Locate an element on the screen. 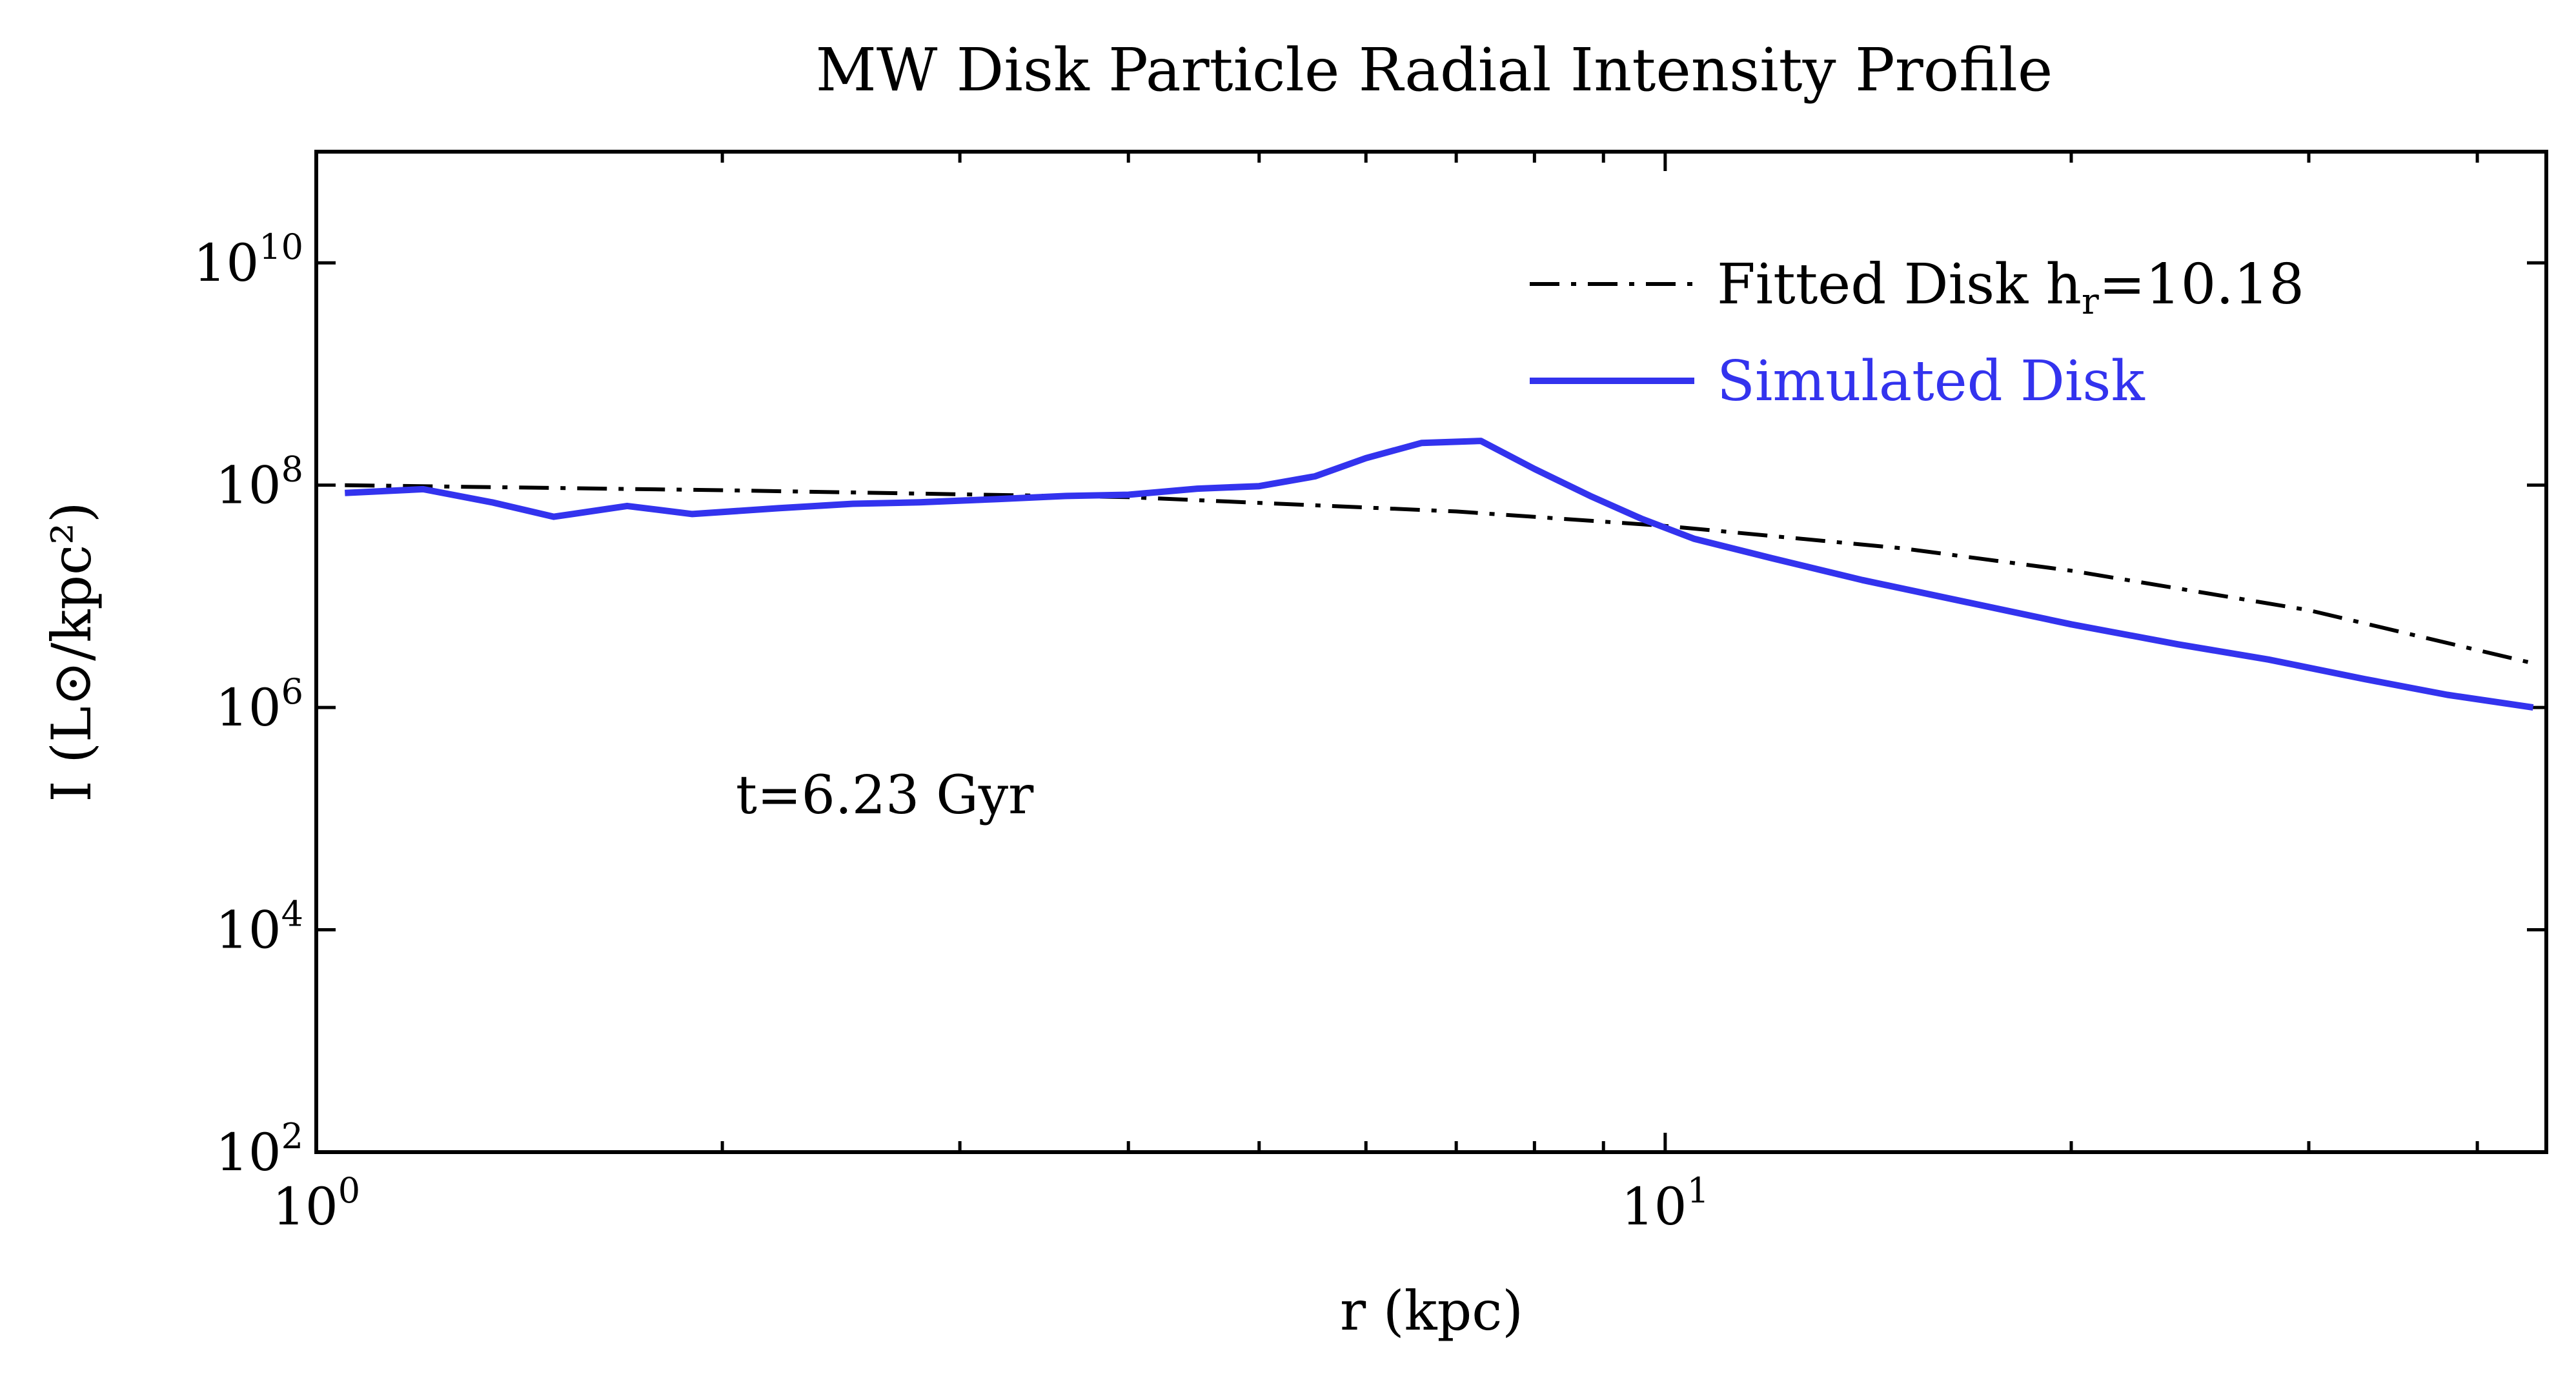  y-tick-label: 10⁴ is located at coordinates (259, 927).